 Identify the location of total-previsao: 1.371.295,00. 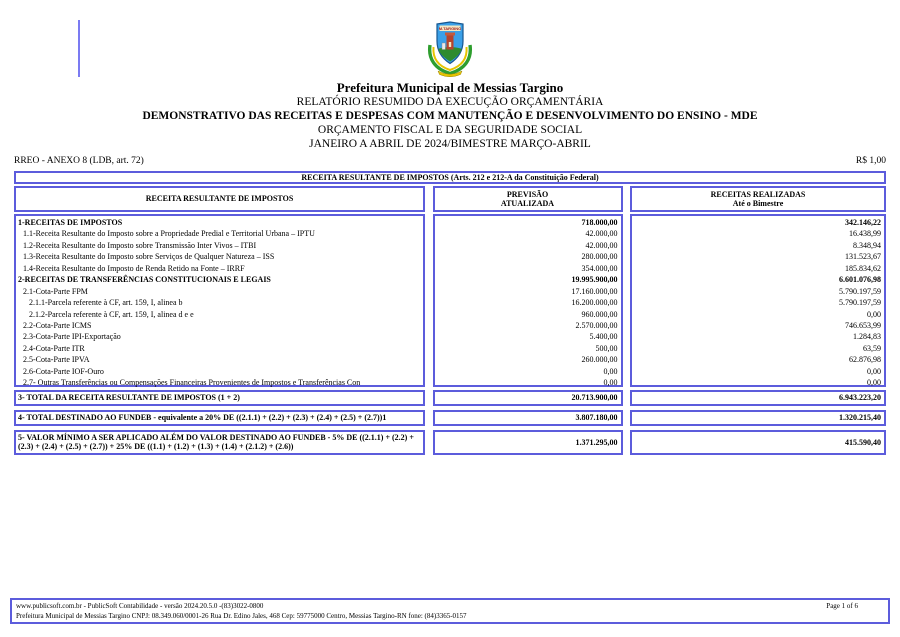
(527, 442).